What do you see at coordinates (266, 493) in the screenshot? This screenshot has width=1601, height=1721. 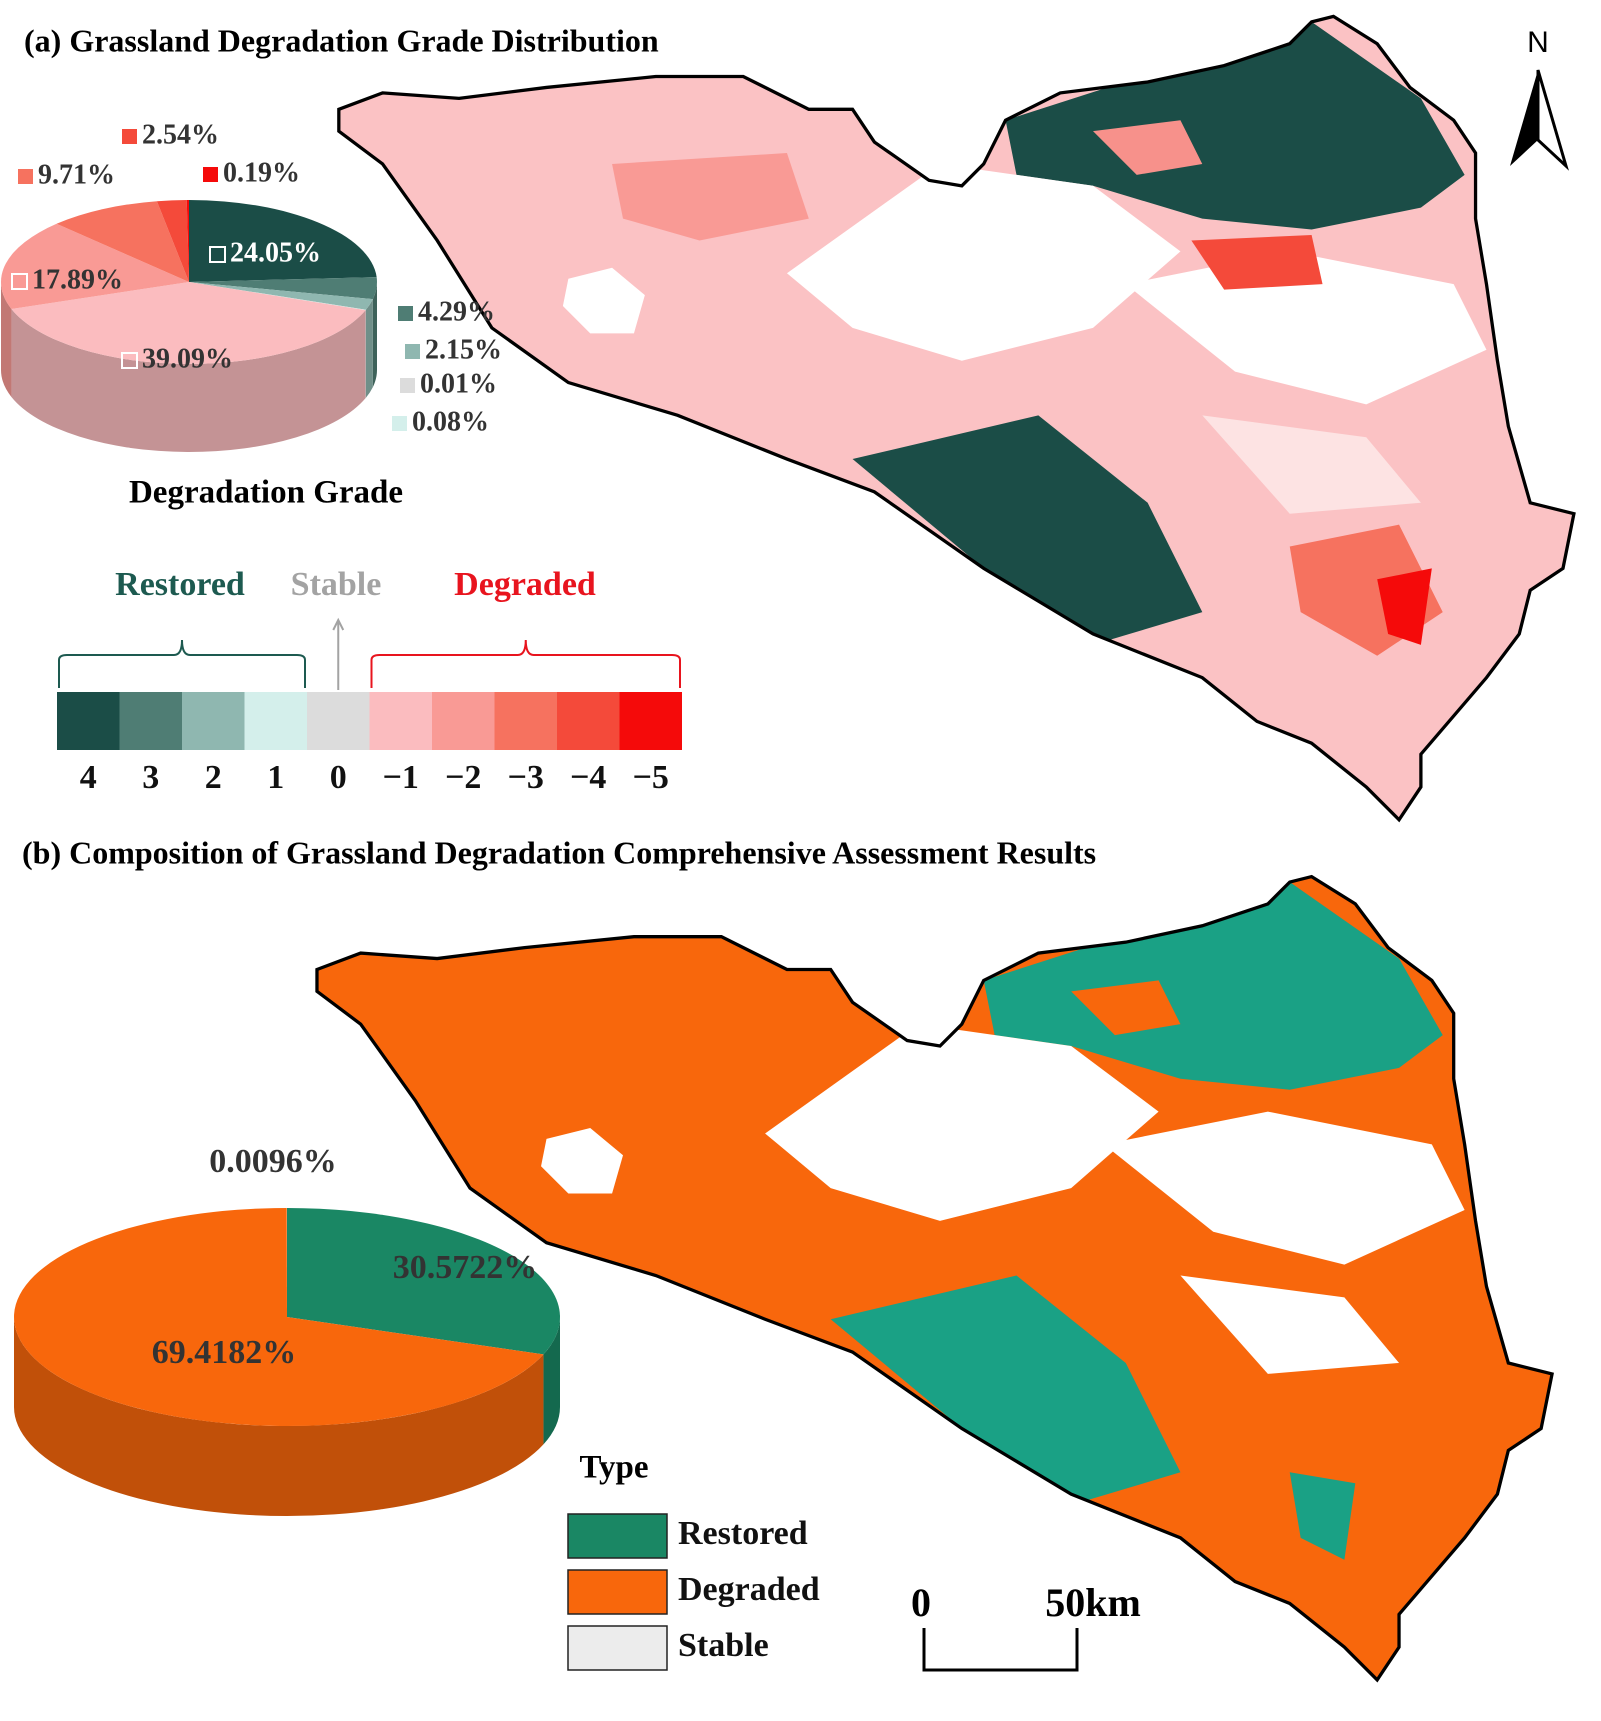 I see `legend-title: Degradation Grade` at bounding box center [266, 493].